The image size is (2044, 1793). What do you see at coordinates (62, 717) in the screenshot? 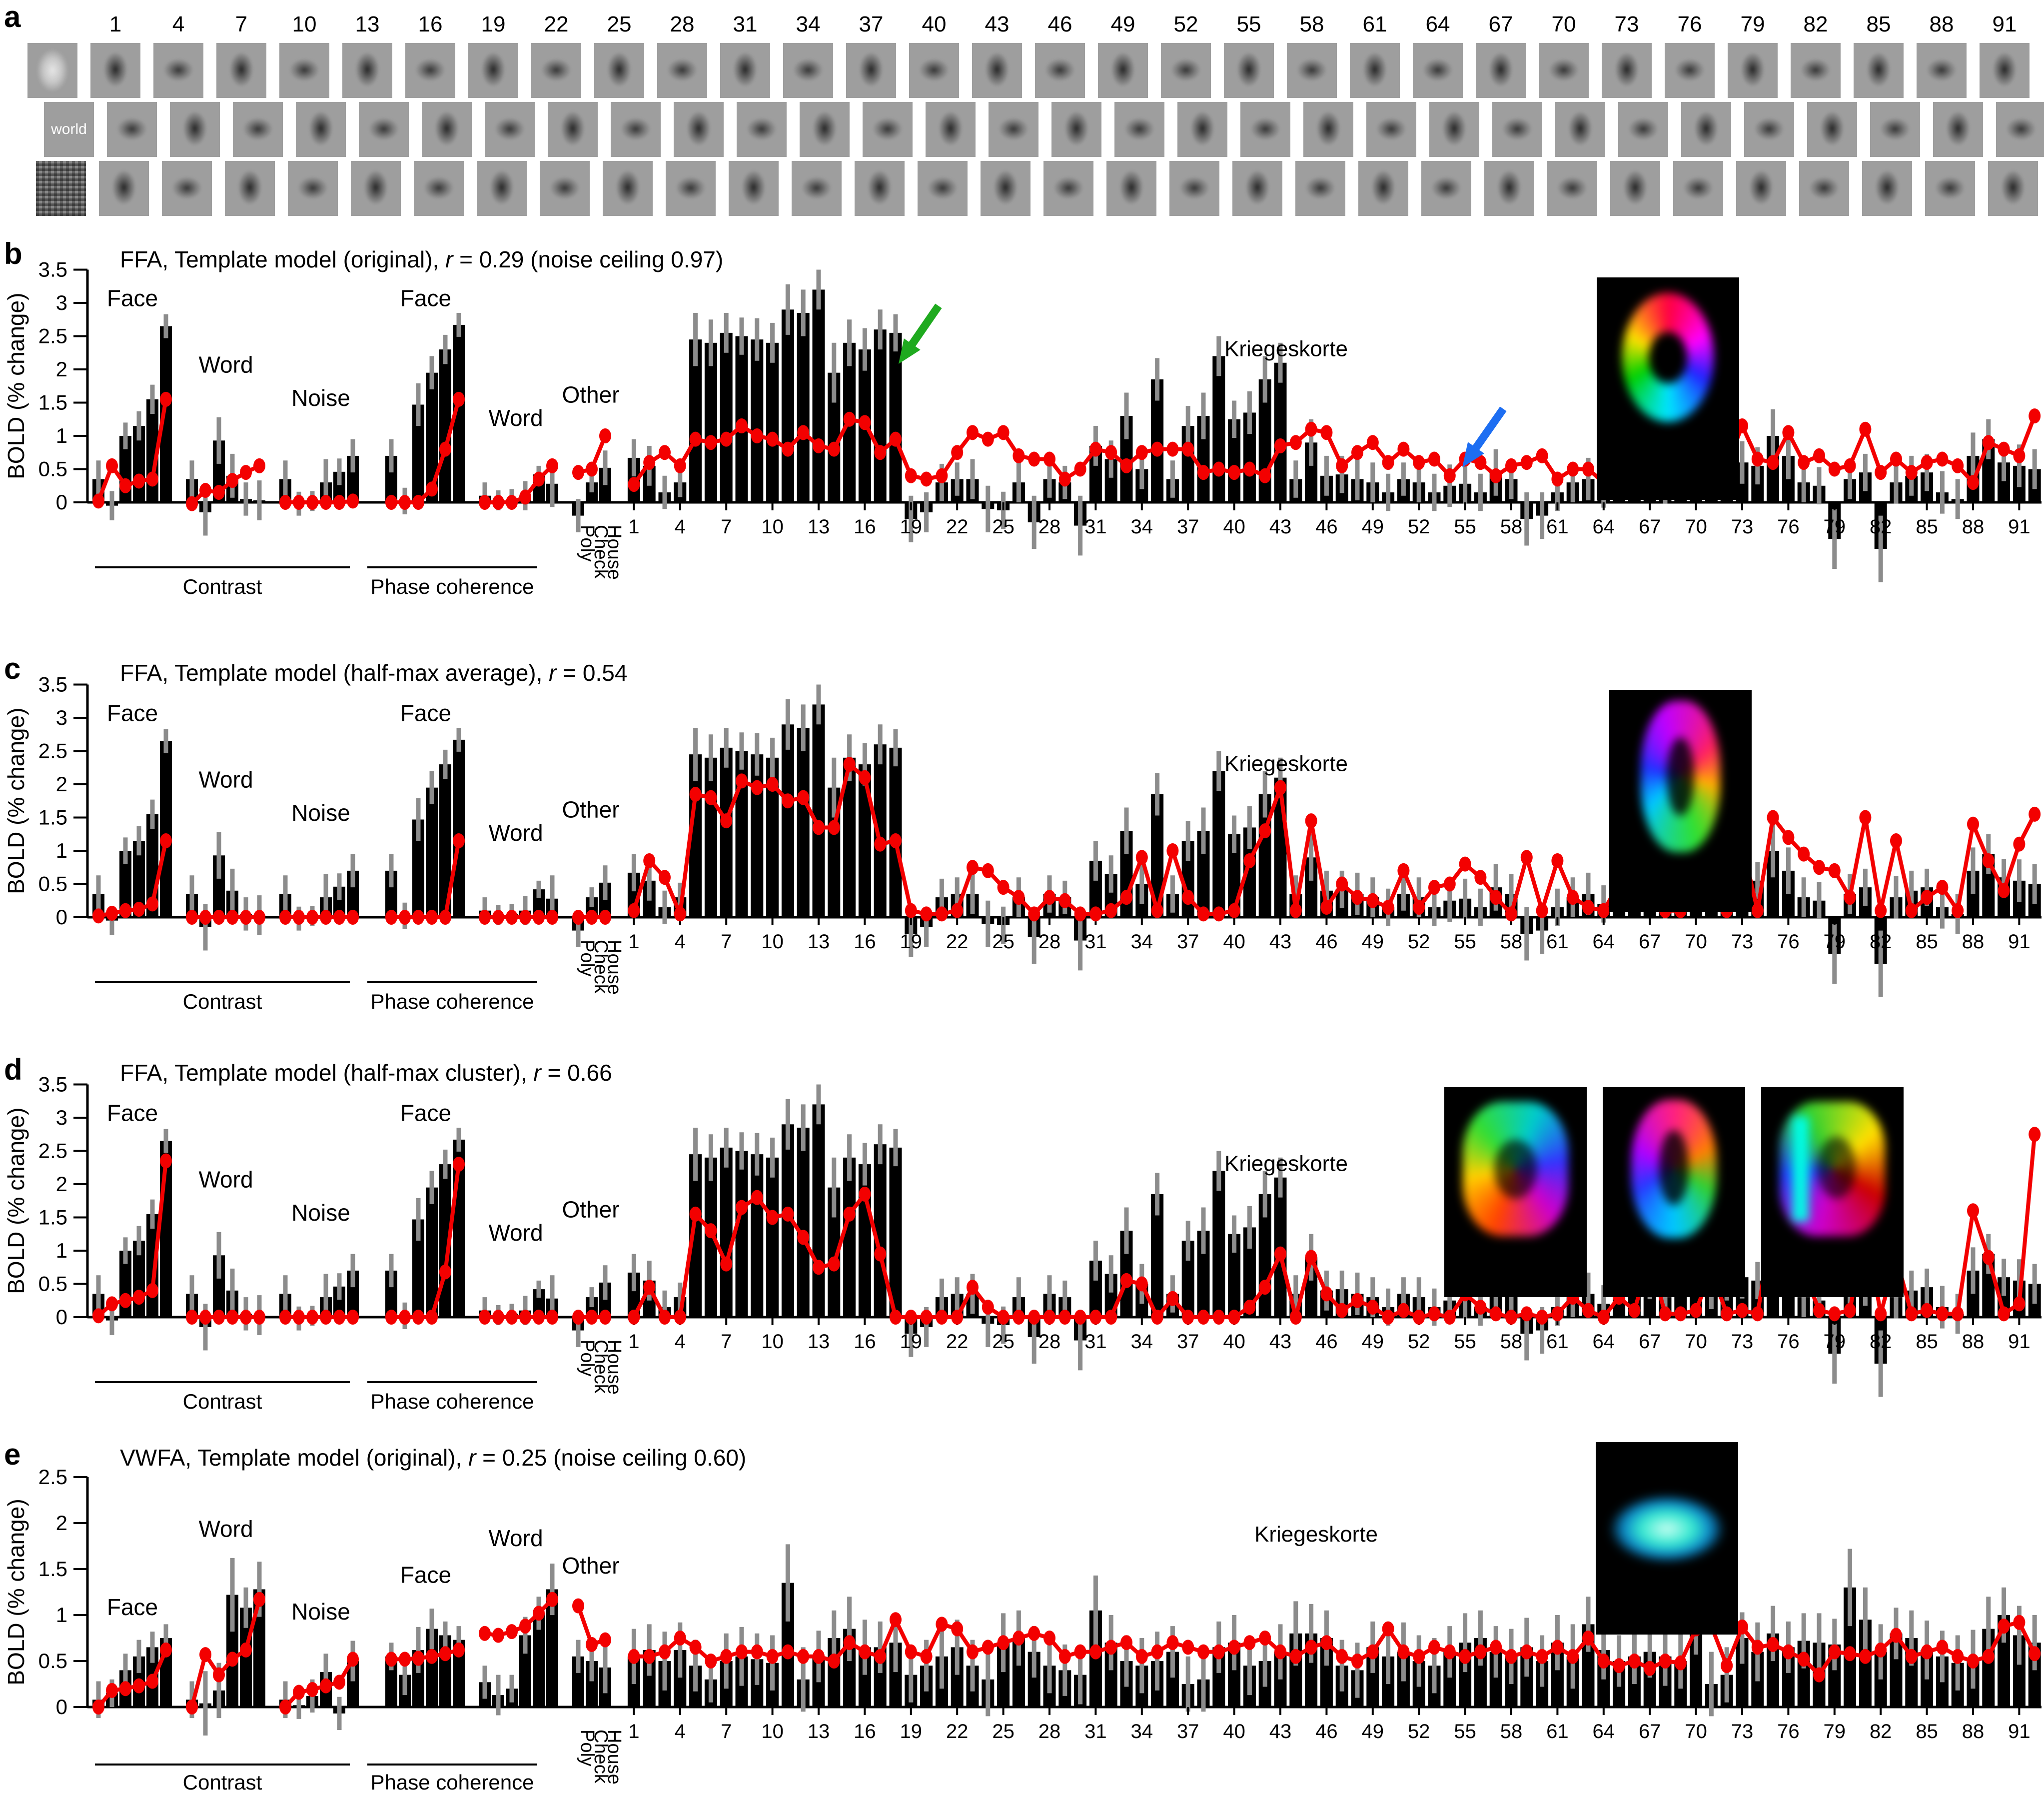
I see `svg-text: 3` at bounding box center [62, 717].